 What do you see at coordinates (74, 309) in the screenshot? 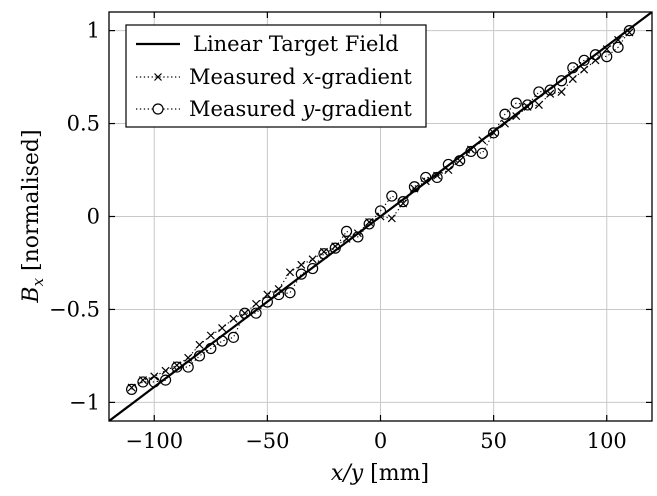
I see `y-tick-label: −0.5` at bounding box center [74, 309].